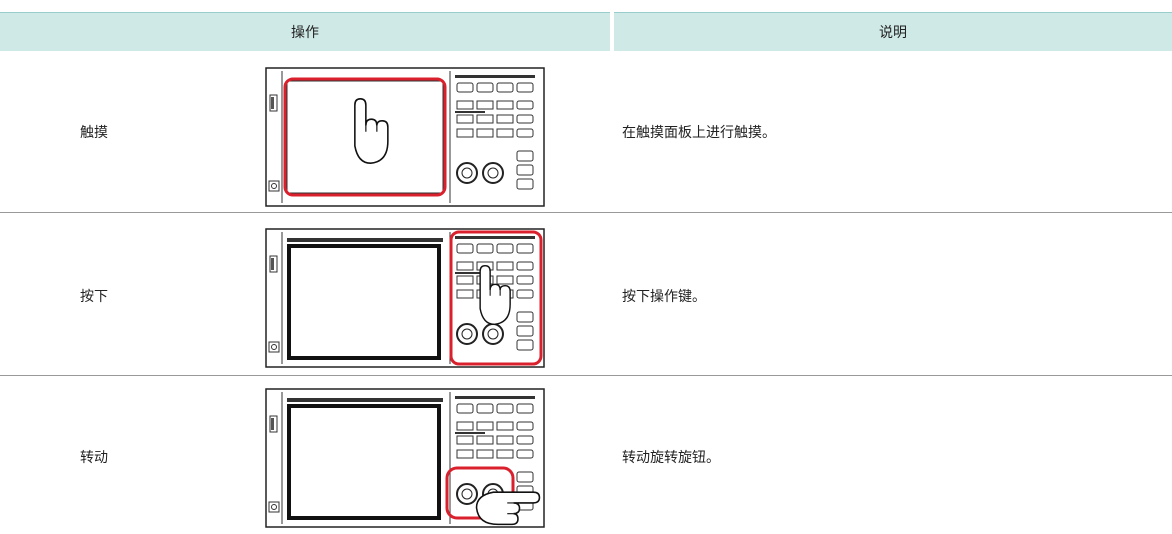 This screenshot has height=534, width=1172. I want to click on description: 按下操作键。, so click(664, 297).